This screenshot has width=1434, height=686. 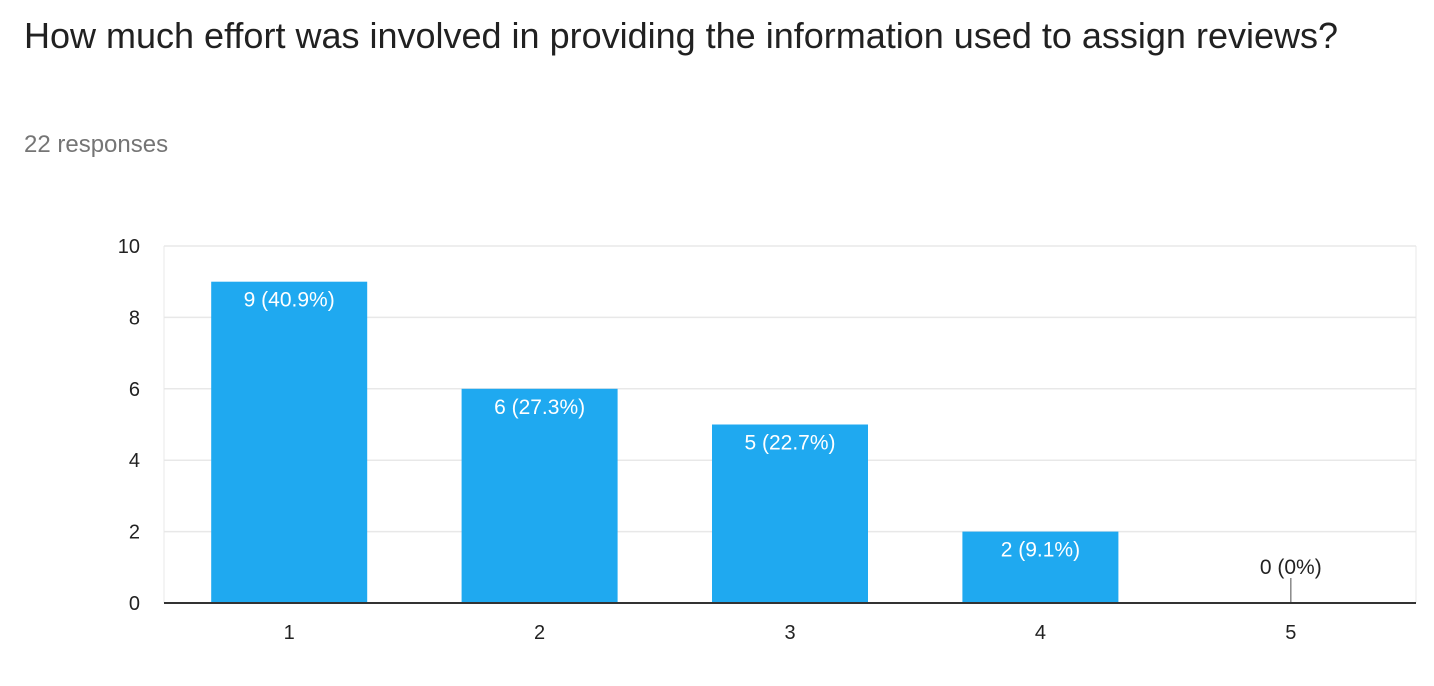 I want to click on x-tick-label: 5, so click(x=1290, y=633).